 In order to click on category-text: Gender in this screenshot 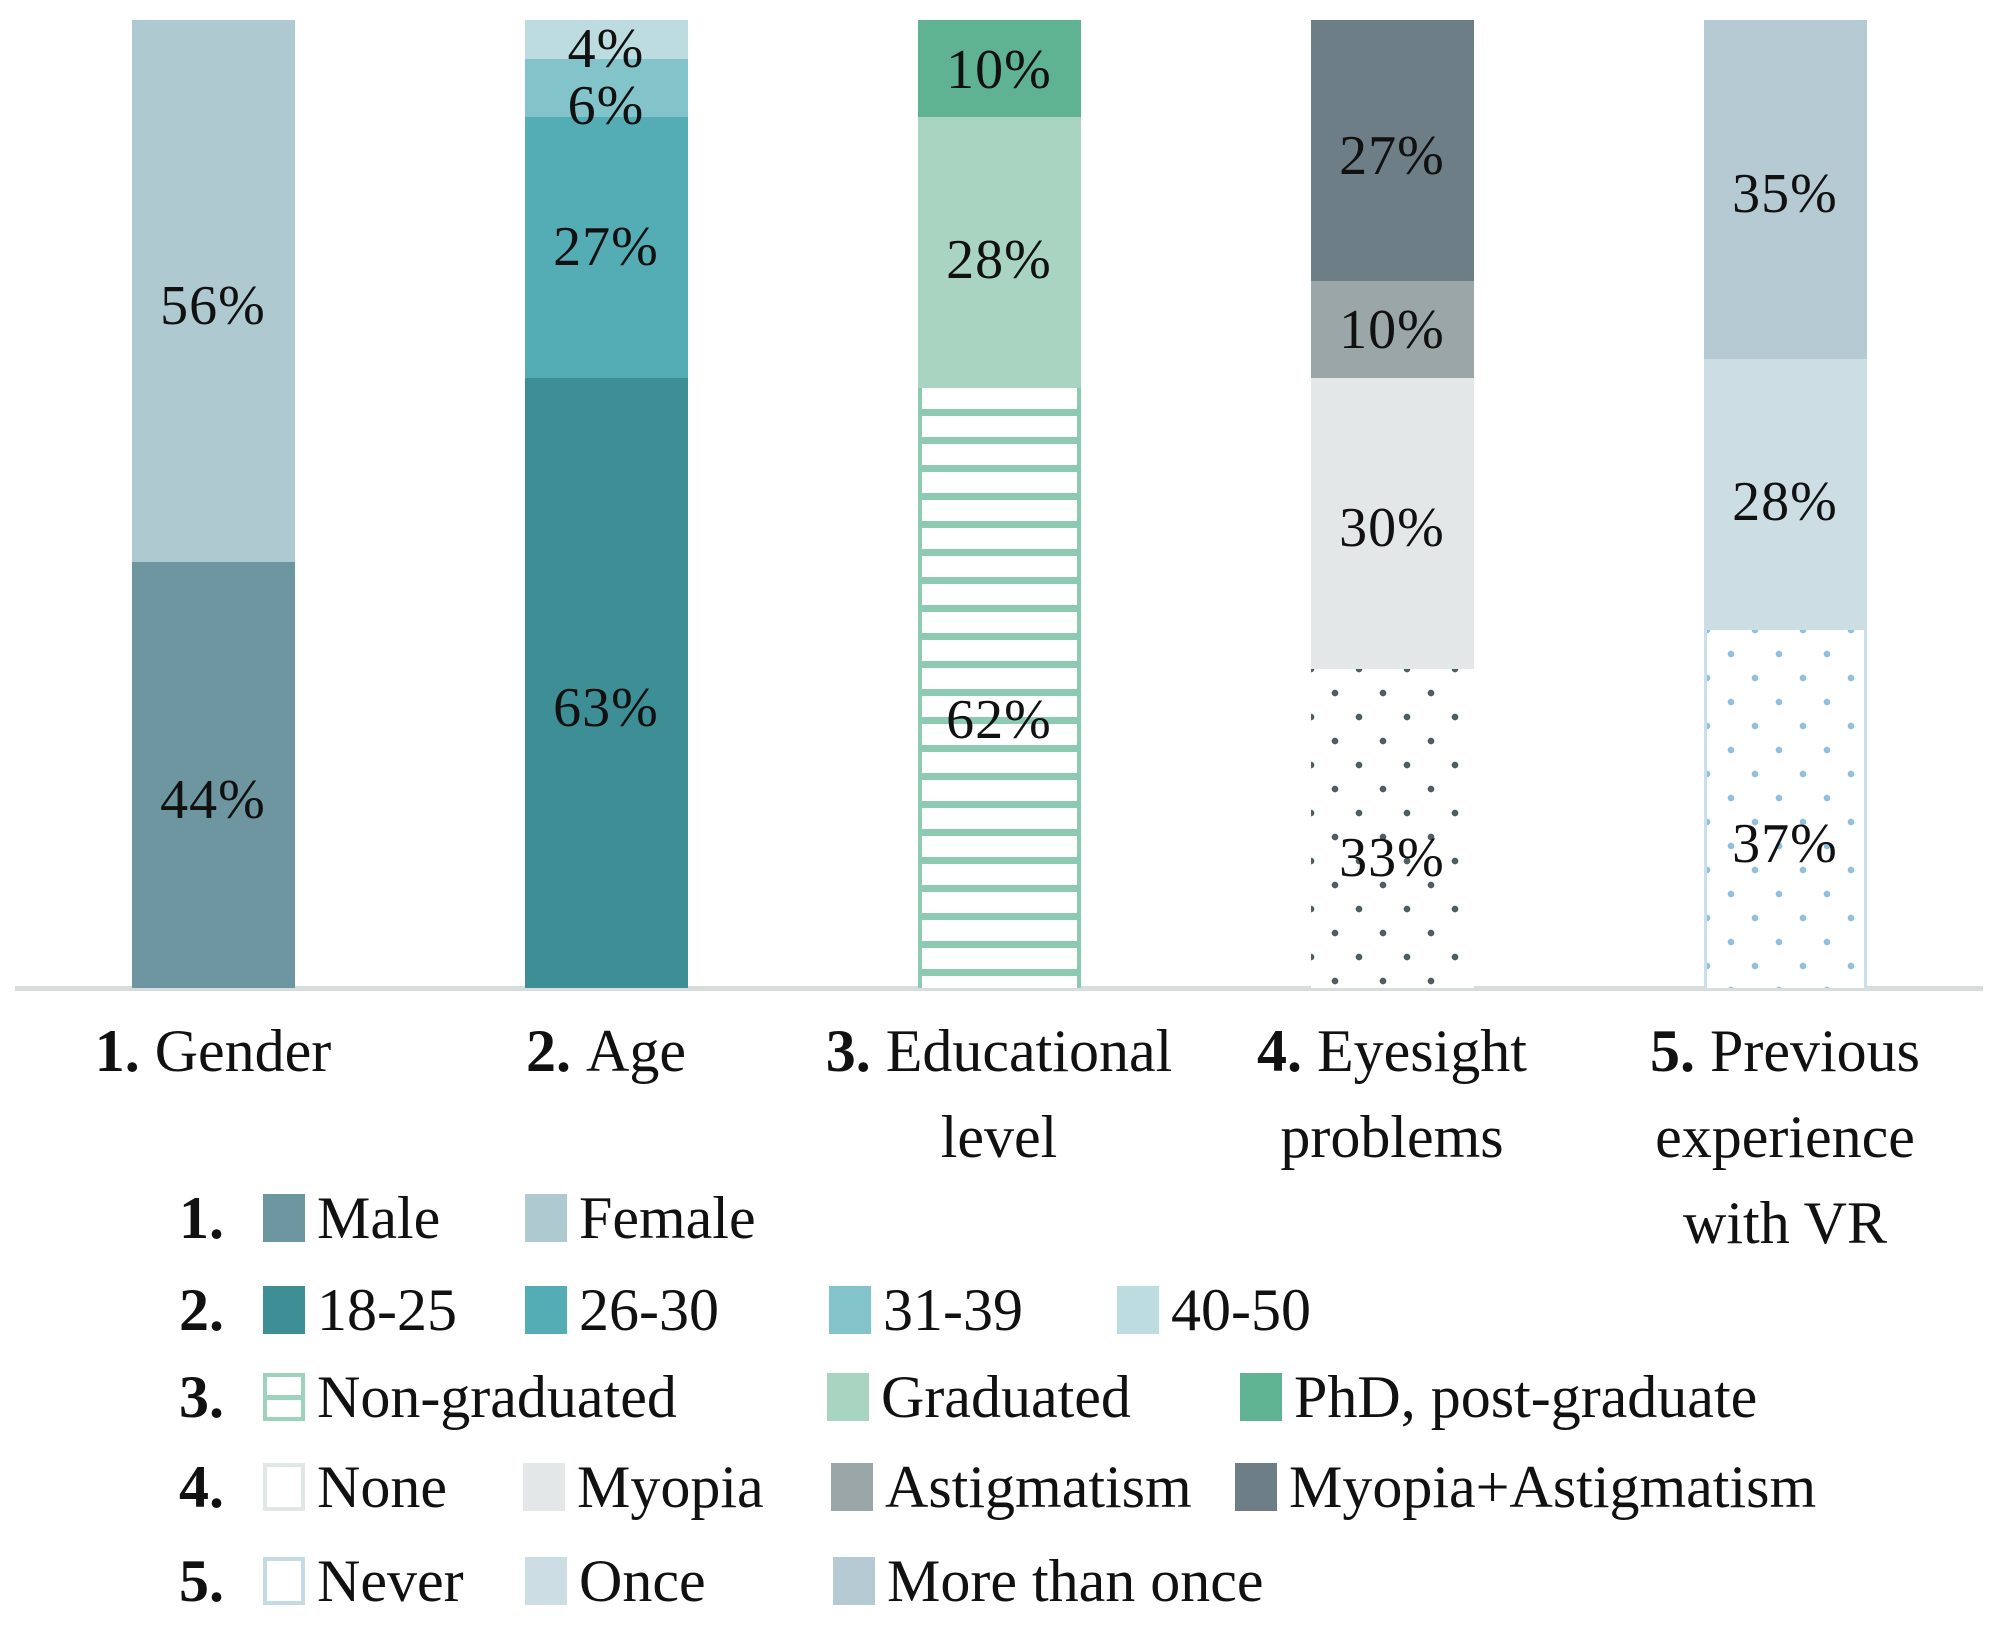, I will do `click(243, 1051)`.